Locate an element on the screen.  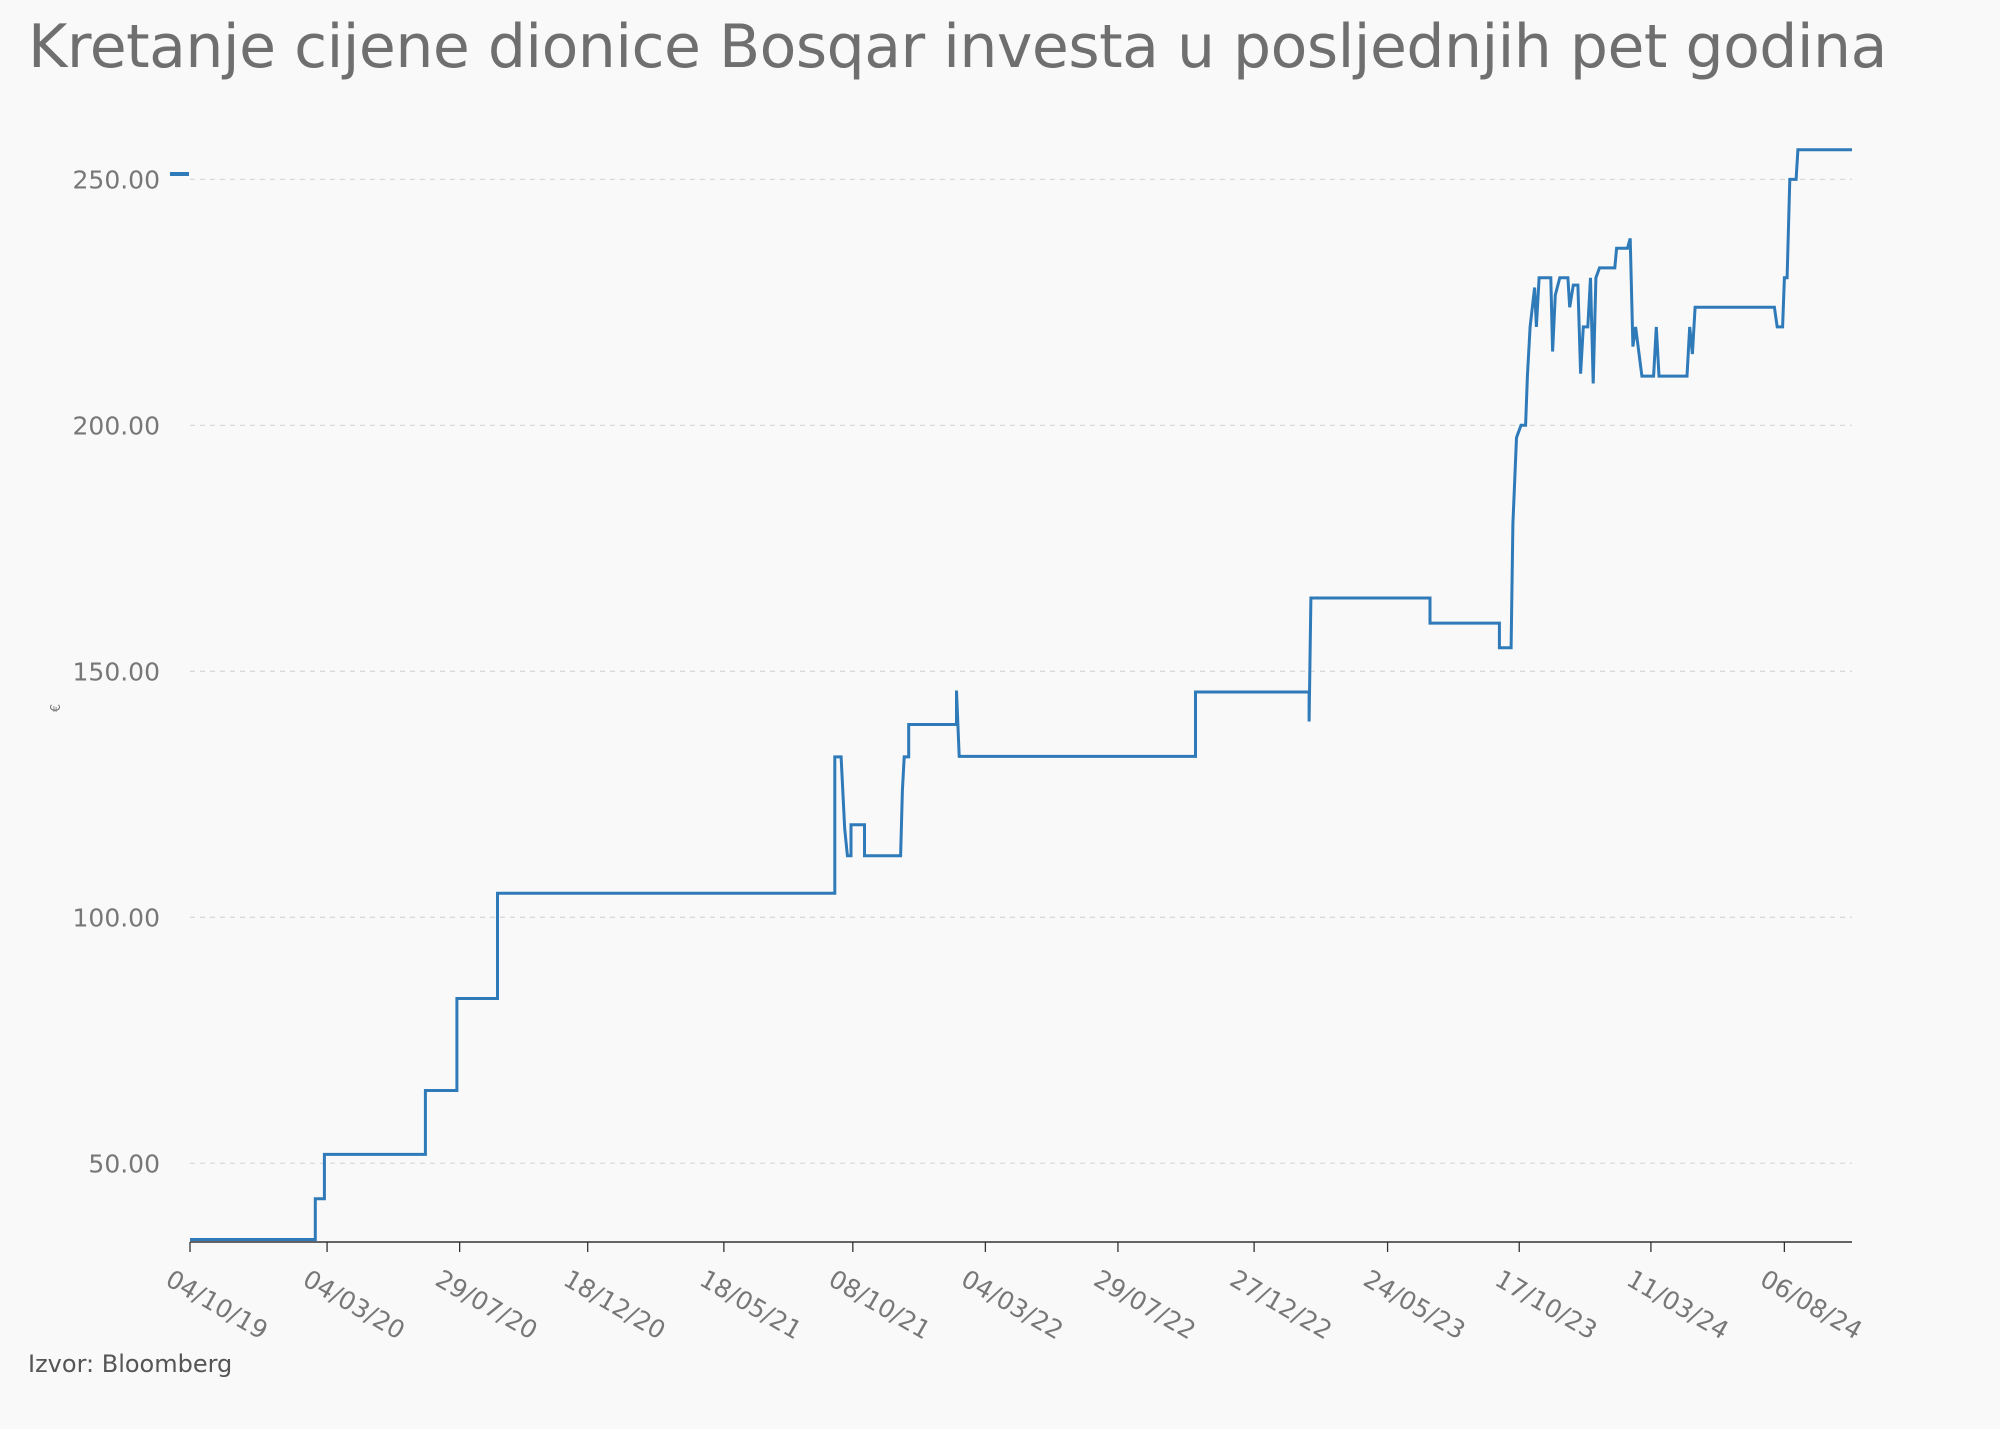
y-tick-label: 150.00 is located at coordinates (116, 671).